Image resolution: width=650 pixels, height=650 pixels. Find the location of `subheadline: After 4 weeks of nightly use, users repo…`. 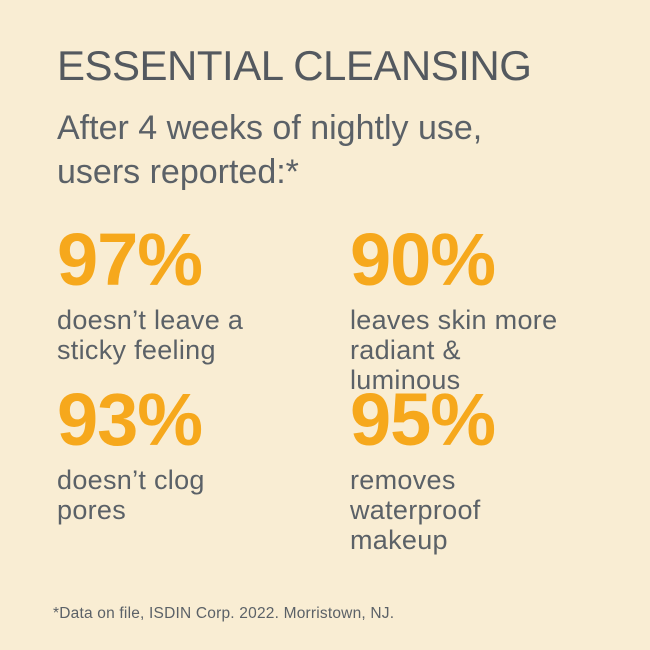

subheadline: After 4 weeks of nightly use, users repo… is located at coordinates (270, 150).